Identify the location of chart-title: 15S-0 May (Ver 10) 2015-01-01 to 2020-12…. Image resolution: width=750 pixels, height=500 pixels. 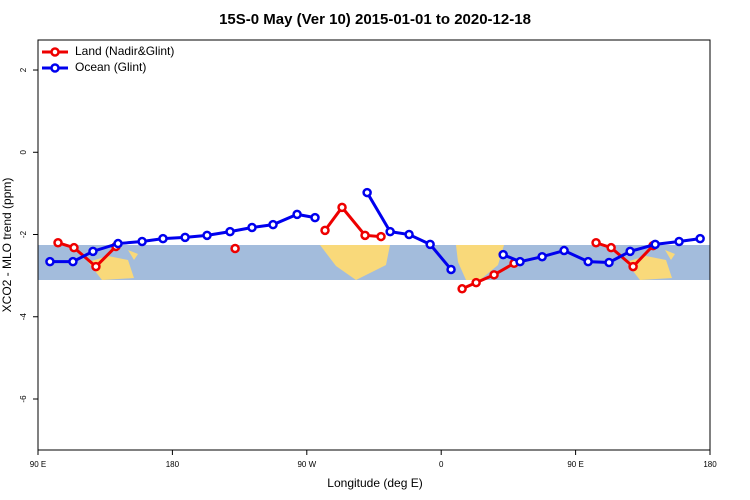
(375, 19).